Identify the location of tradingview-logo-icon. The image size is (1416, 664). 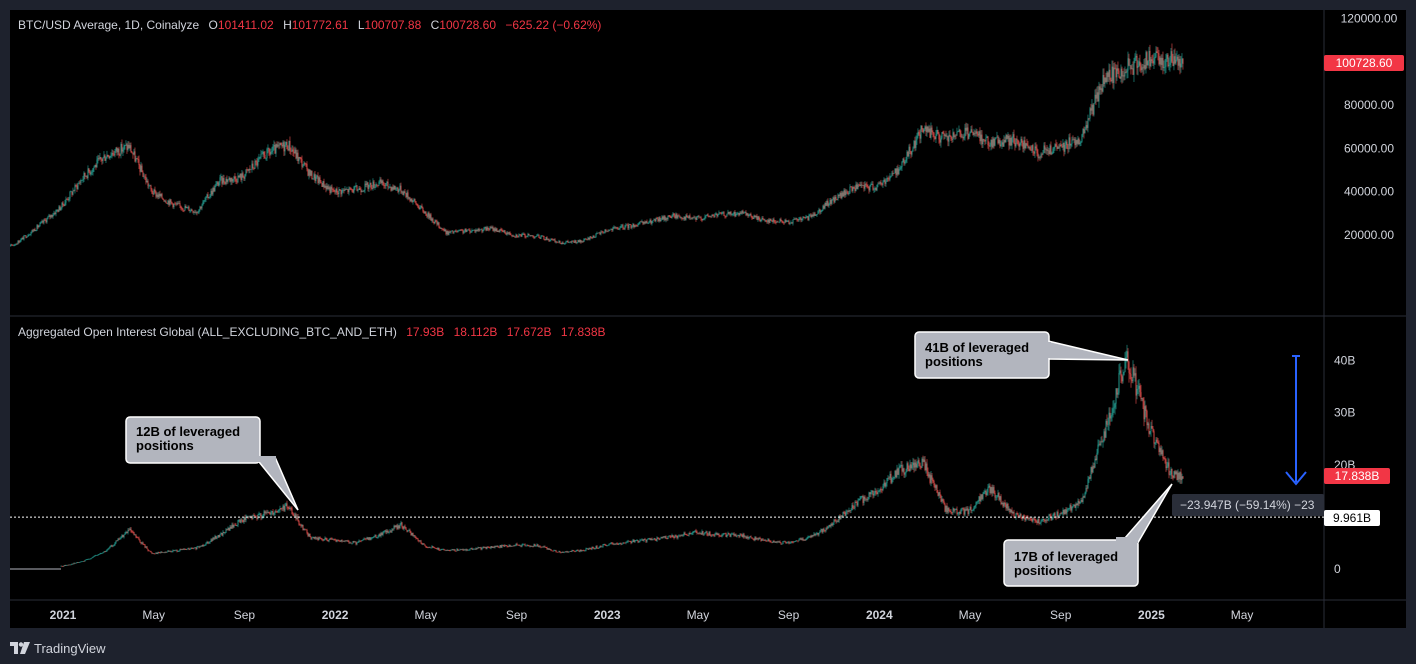
(20, 648).